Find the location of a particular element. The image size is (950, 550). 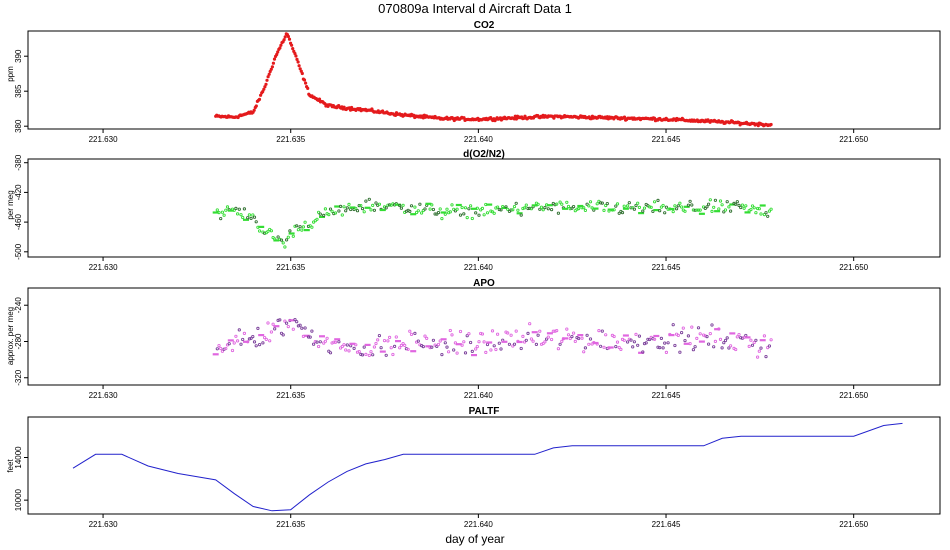

data-marks is located at coordinates (492, 338).